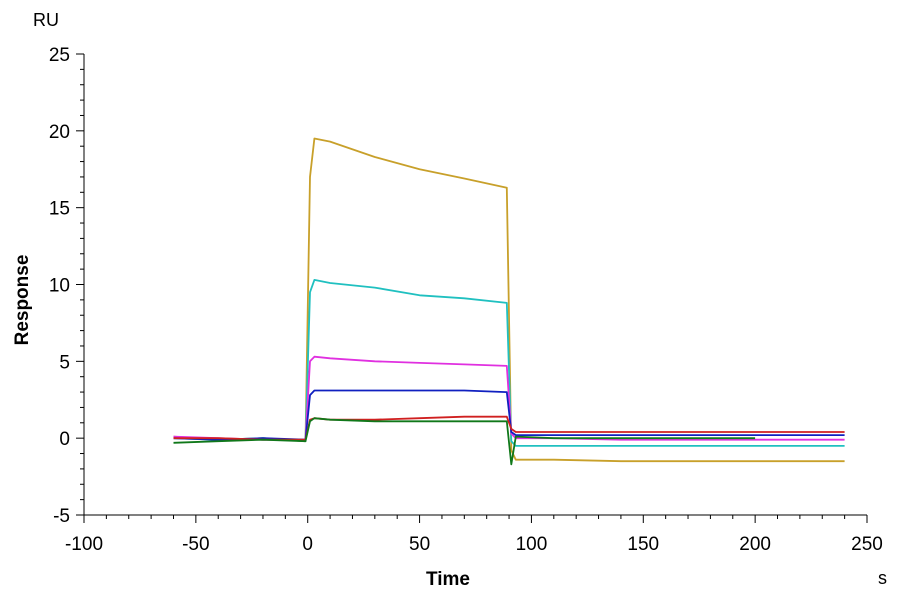 This screenshot has height=600, width=900. Describe the element at coordinates (448, 579) in the screenshot. I see `x-axis-title: Time` at that location.